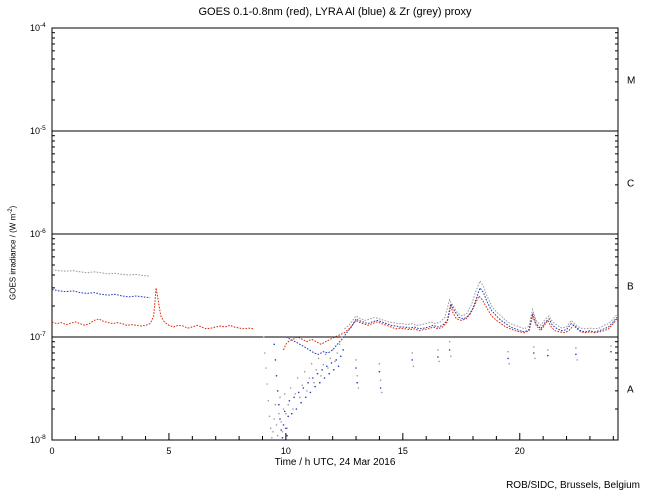 This screenshot has width=650, height=500. What do you see at coordinates (38, 130) in the screenshot?
I see `y-tick-label: 10⁻⁵` at bounding box center [38, 130].